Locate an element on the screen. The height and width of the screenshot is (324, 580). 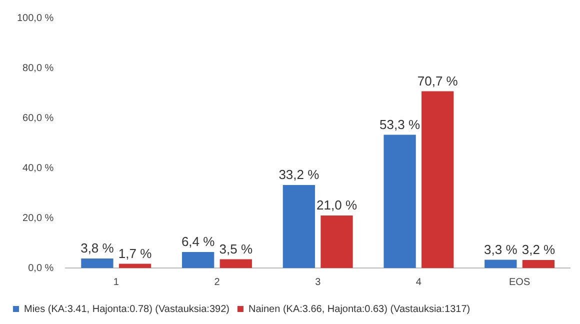
x-tick-label: 2 is located at coordinates (217, 282).